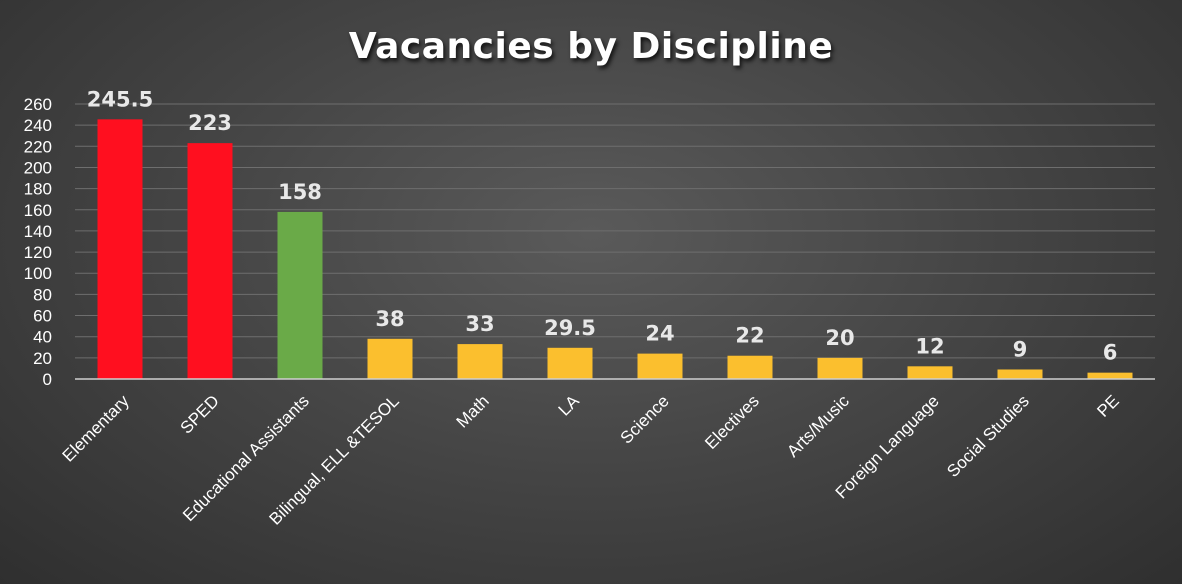 The height and width of the screenshot is (584, 1182). What do you see at coordinates (645, 419) in the screenshot?
I see `x-tick-label: Science` at bounding box center [645, 419].